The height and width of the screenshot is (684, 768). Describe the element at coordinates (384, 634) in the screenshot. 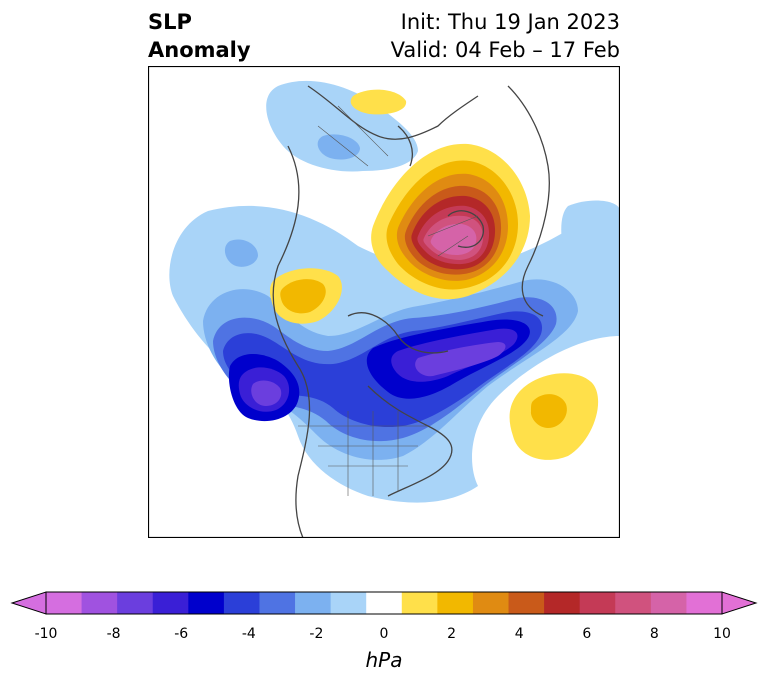

I see `colorbar-tick-label: 0` at that location.